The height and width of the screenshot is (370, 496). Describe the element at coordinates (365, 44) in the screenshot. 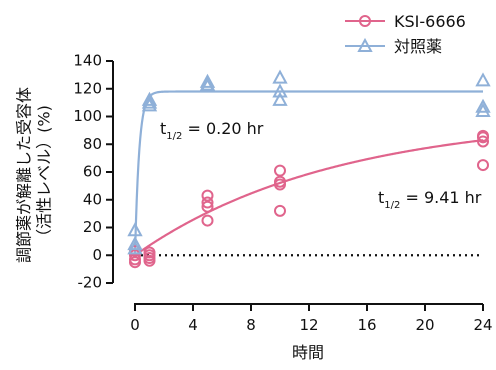

I see `legend-marker-control` at that location.